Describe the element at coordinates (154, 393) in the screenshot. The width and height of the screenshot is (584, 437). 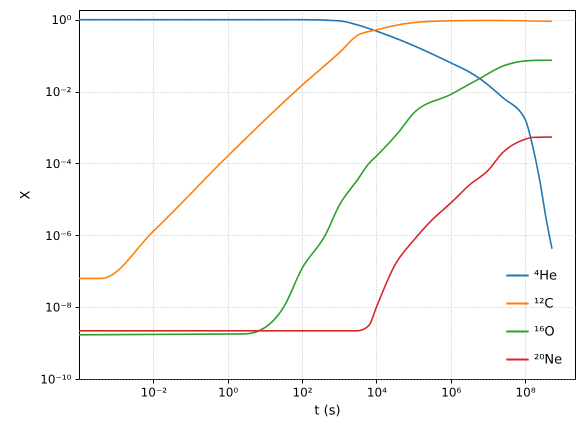
I see `x-tick-label: 10⁻²` at that location.